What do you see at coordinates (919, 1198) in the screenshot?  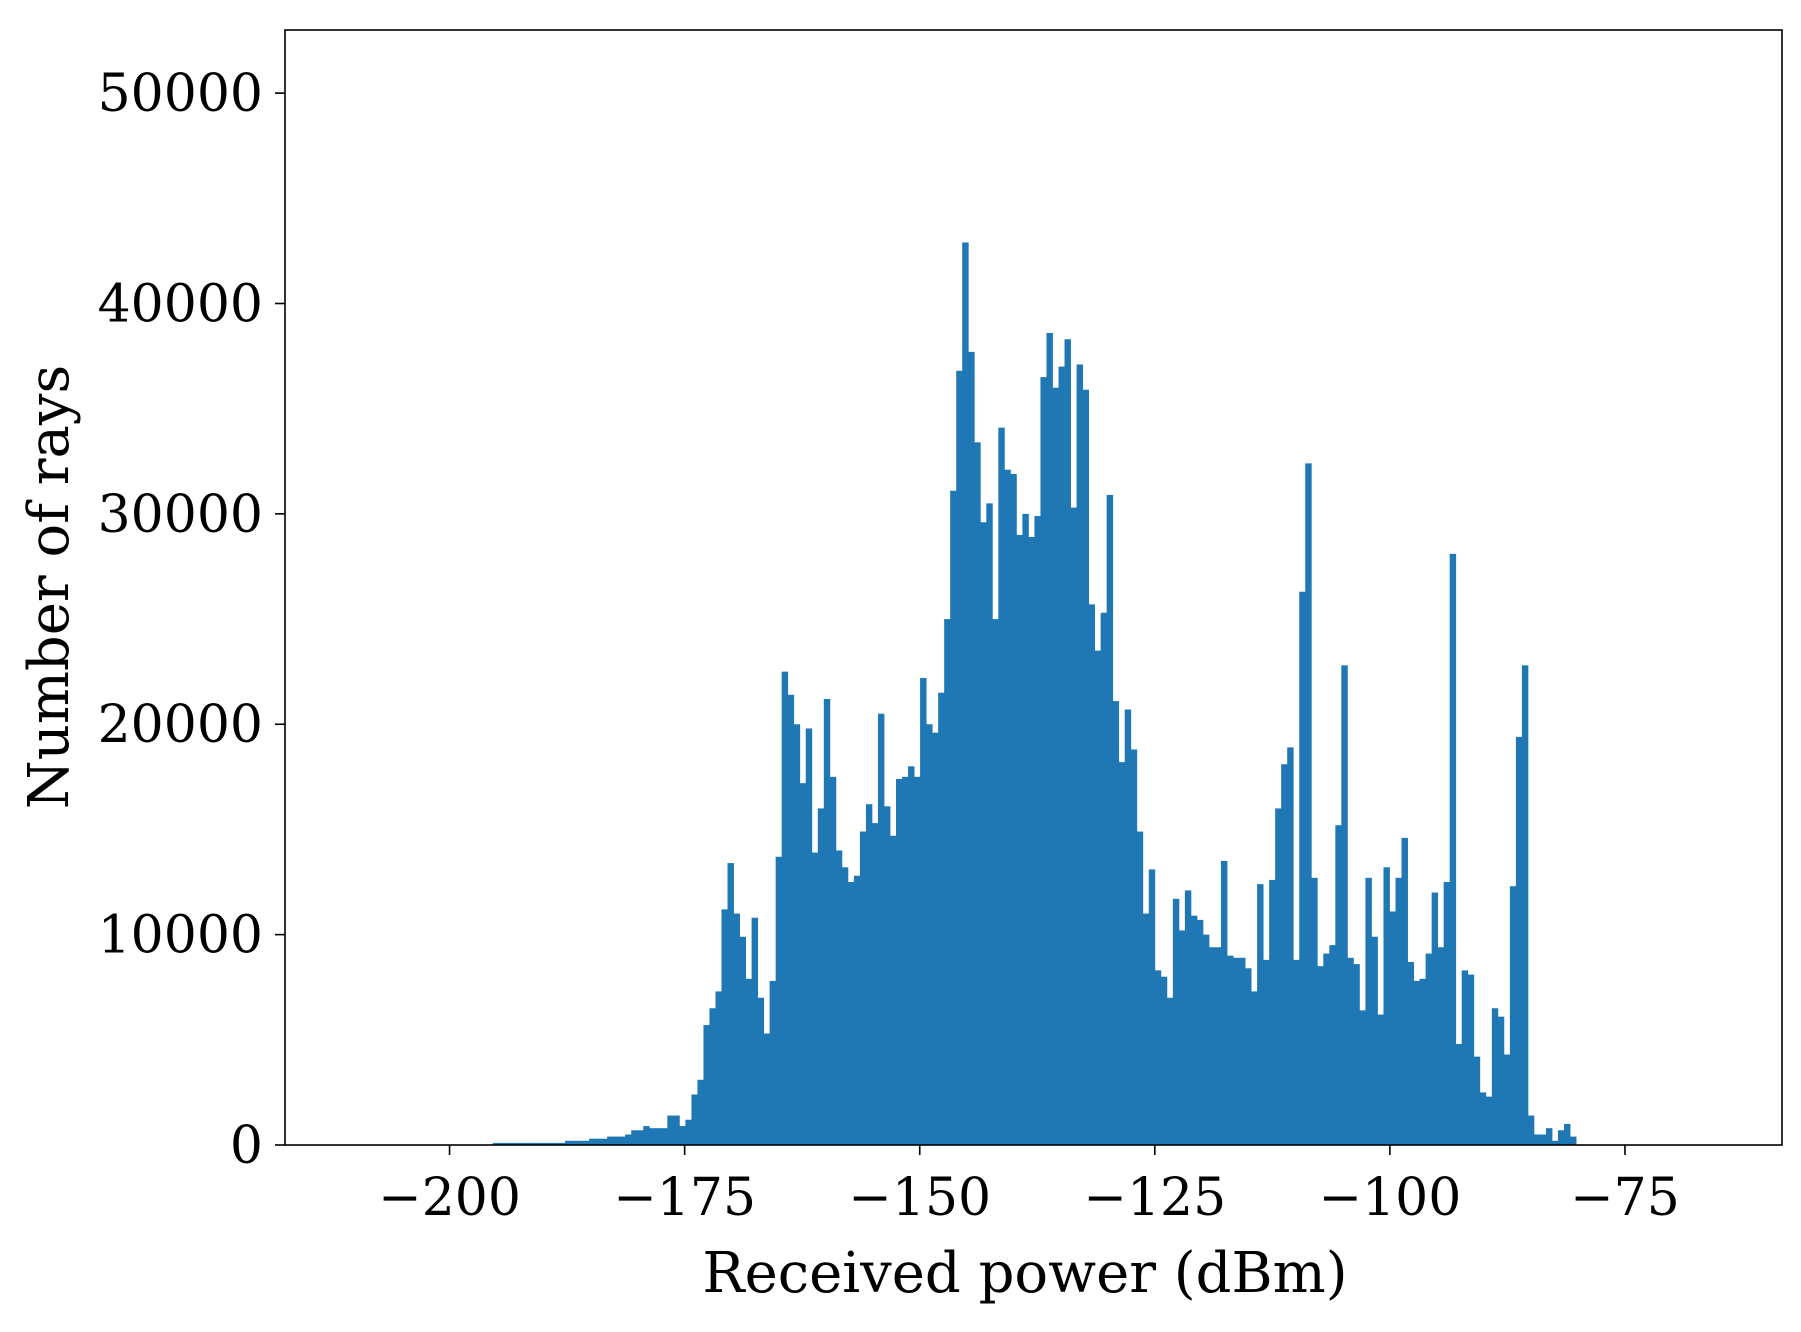 I see `x-tick-label: −150` at bounding box center [919, 1198].